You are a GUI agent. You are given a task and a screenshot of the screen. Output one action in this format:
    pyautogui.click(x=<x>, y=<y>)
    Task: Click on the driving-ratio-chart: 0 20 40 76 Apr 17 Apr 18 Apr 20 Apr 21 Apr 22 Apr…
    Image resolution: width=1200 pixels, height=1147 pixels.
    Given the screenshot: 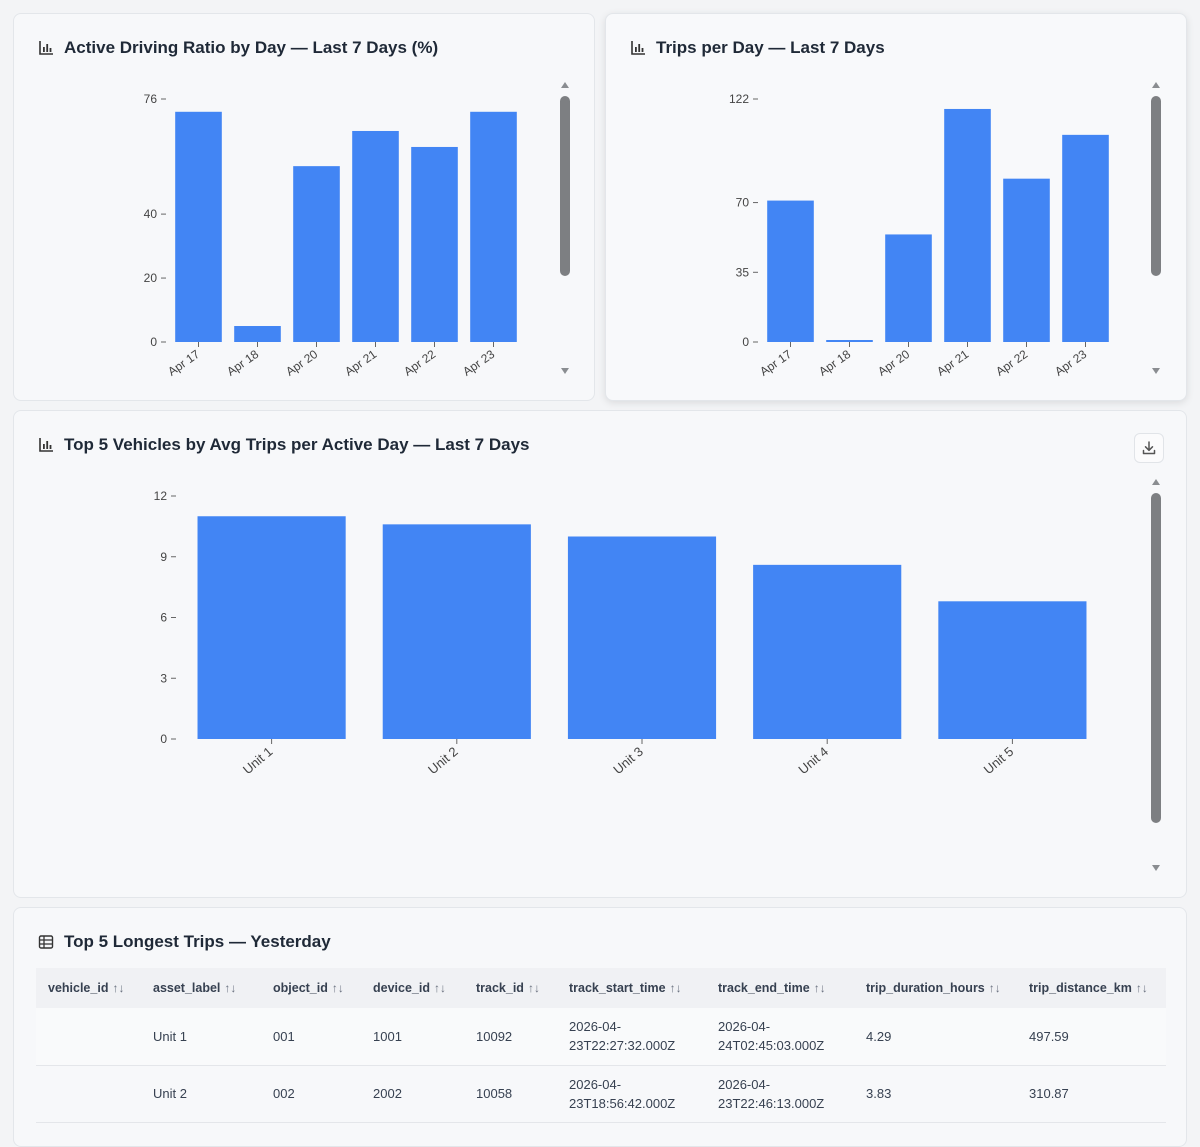 What is the action you would take?
    pyautogui.click(x=330, y=235)
    